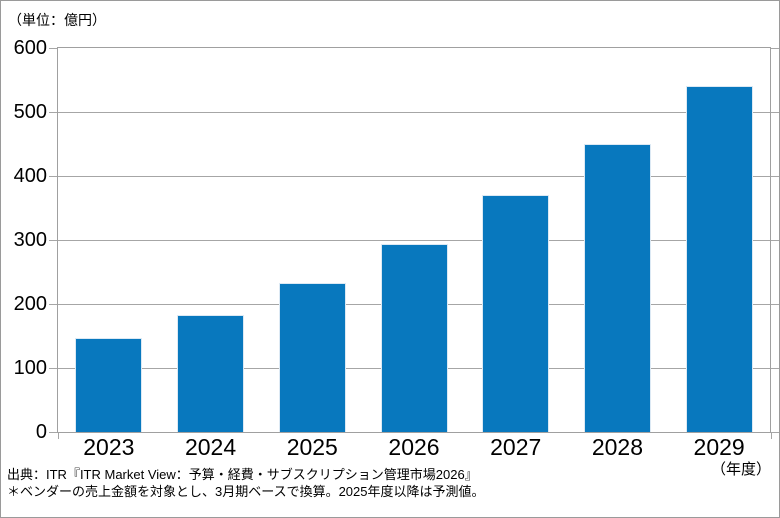  I want to click on x-tick-label-2029: 2029, so click(719, 447).